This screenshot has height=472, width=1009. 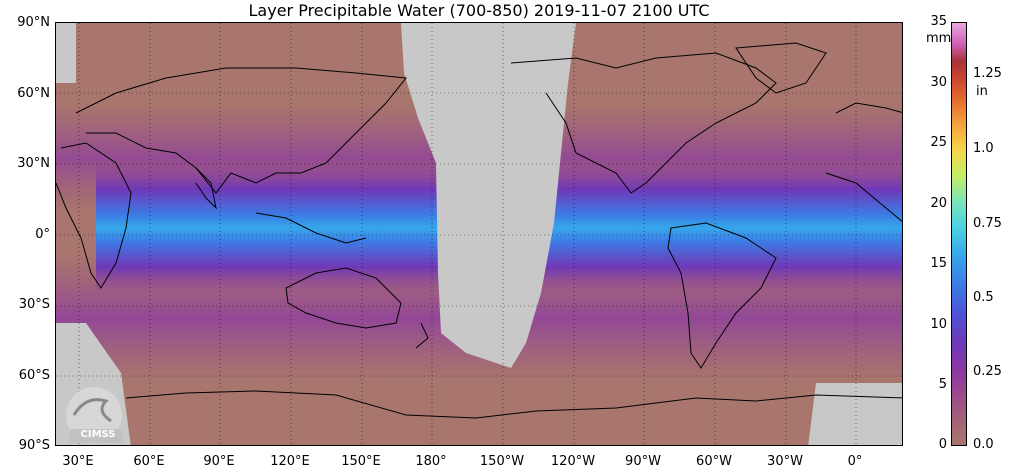 What do you see at coordinates (149, 461) in the screenshot?
I see `lon-label-60e: 60°E` at bounding box center [149, 461].